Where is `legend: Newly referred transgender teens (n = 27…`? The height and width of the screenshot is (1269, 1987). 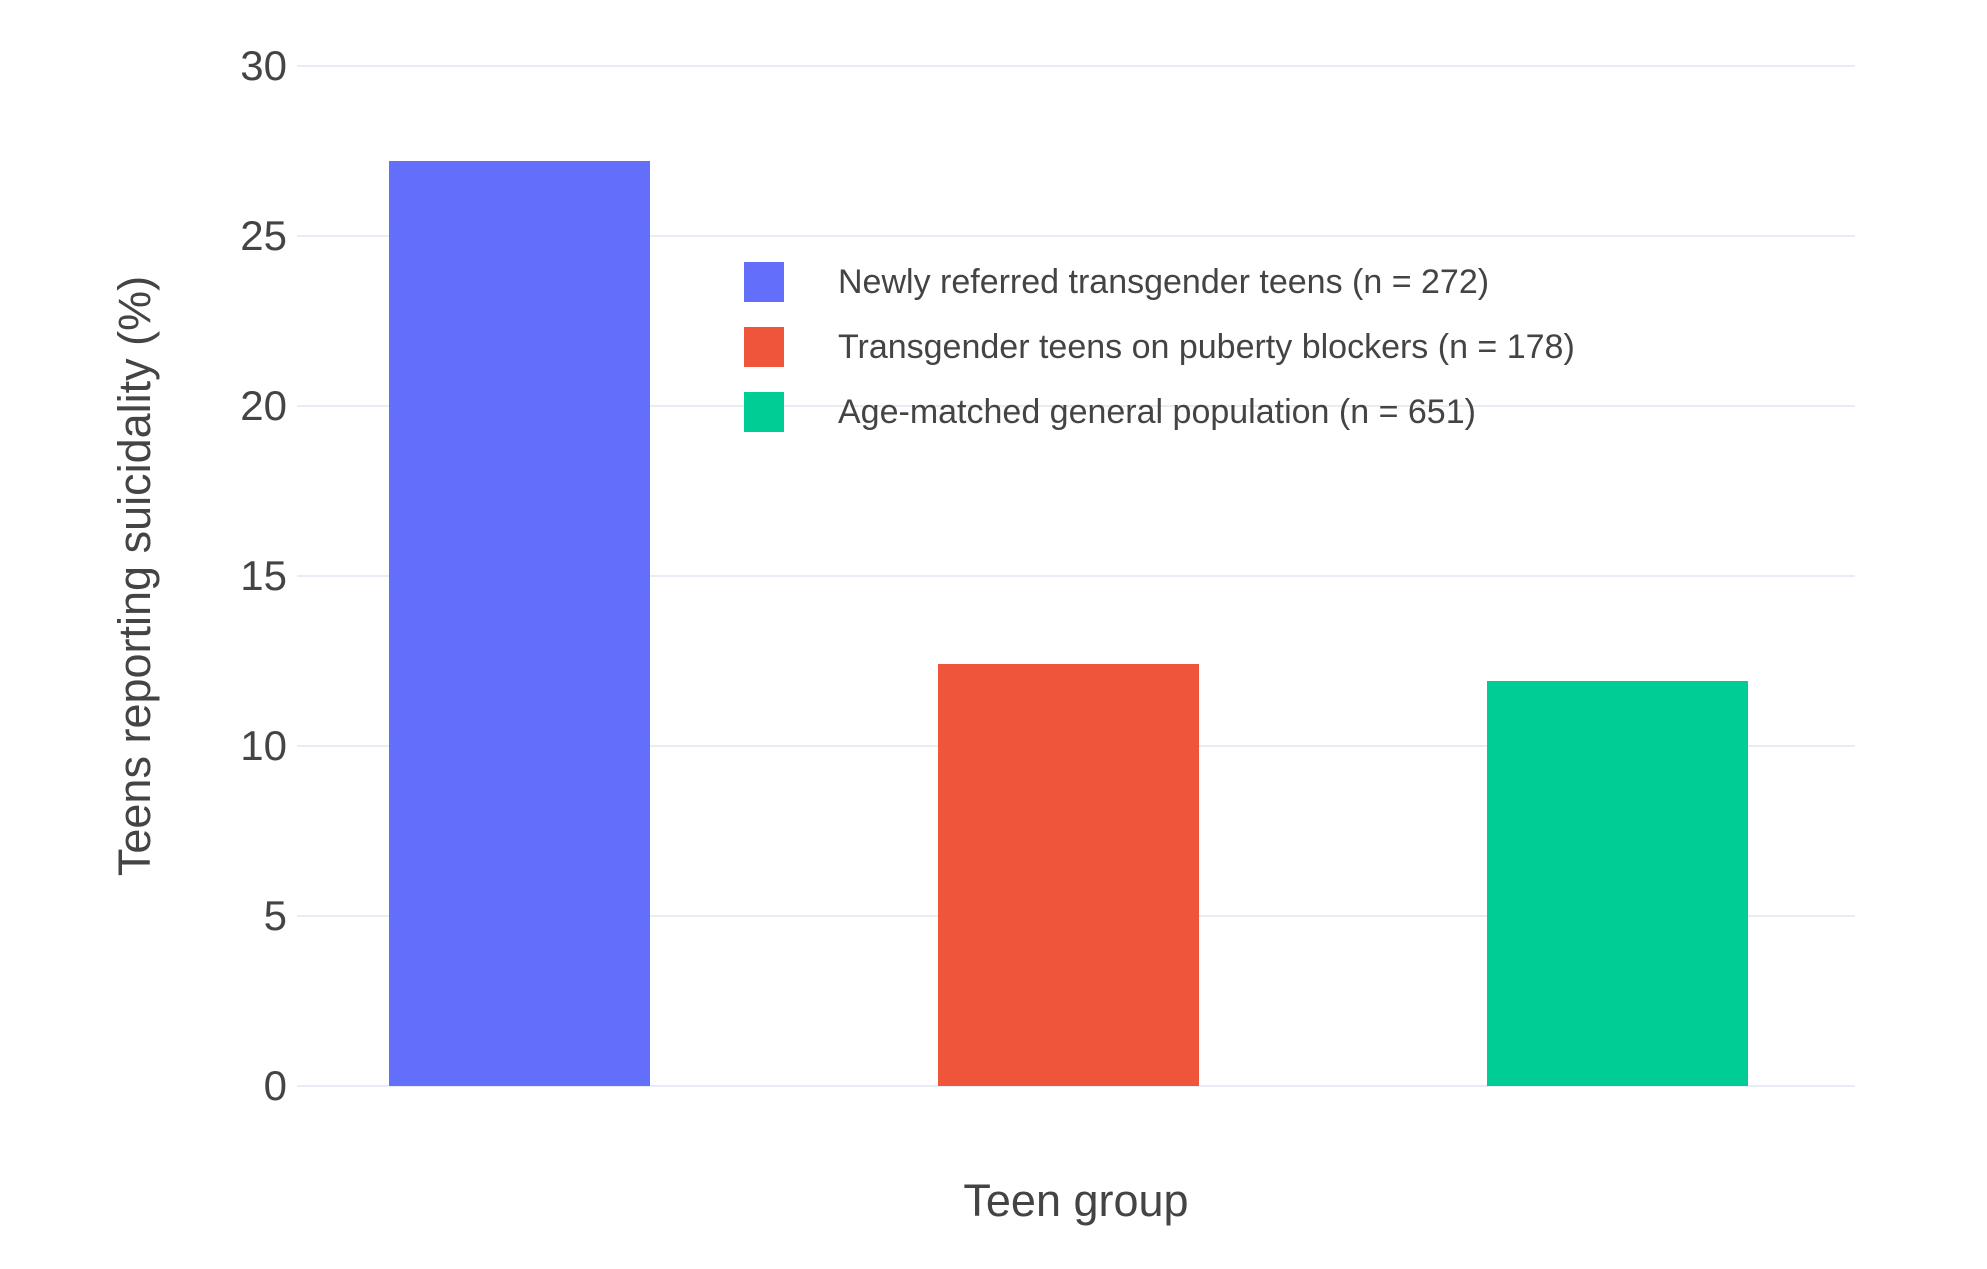 legend: Newly referred transgender teens (n = 27… is located at coordinates (1159, 359).